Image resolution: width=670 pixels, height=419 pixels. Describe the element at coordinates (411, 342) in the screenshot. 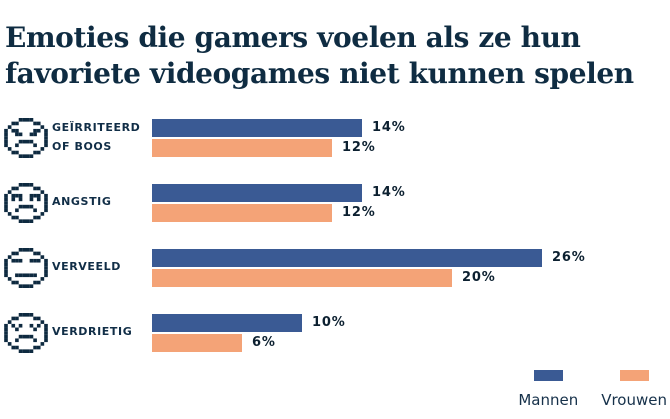

I see `bar-line-vrouwen: 6%` at that location.